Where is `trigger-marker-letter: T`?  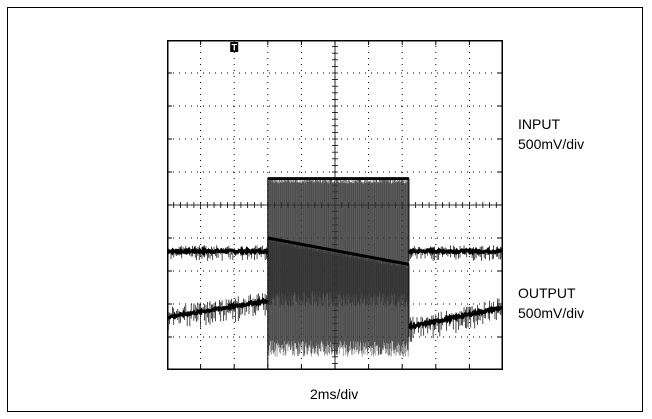
trigger-marker-letter: T is located at coordinates (234, 48).